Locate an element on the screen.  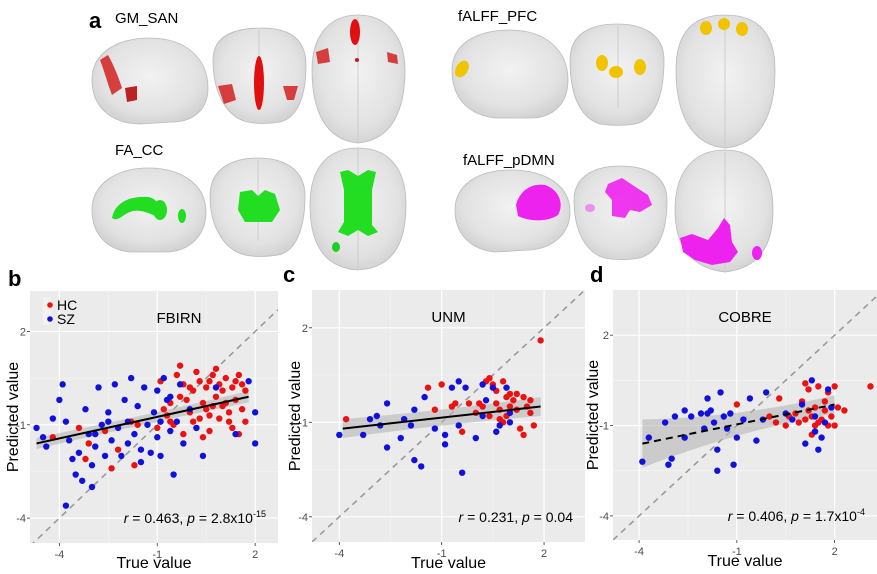
panel-b-regression-line is located at coordinates (142, 420).